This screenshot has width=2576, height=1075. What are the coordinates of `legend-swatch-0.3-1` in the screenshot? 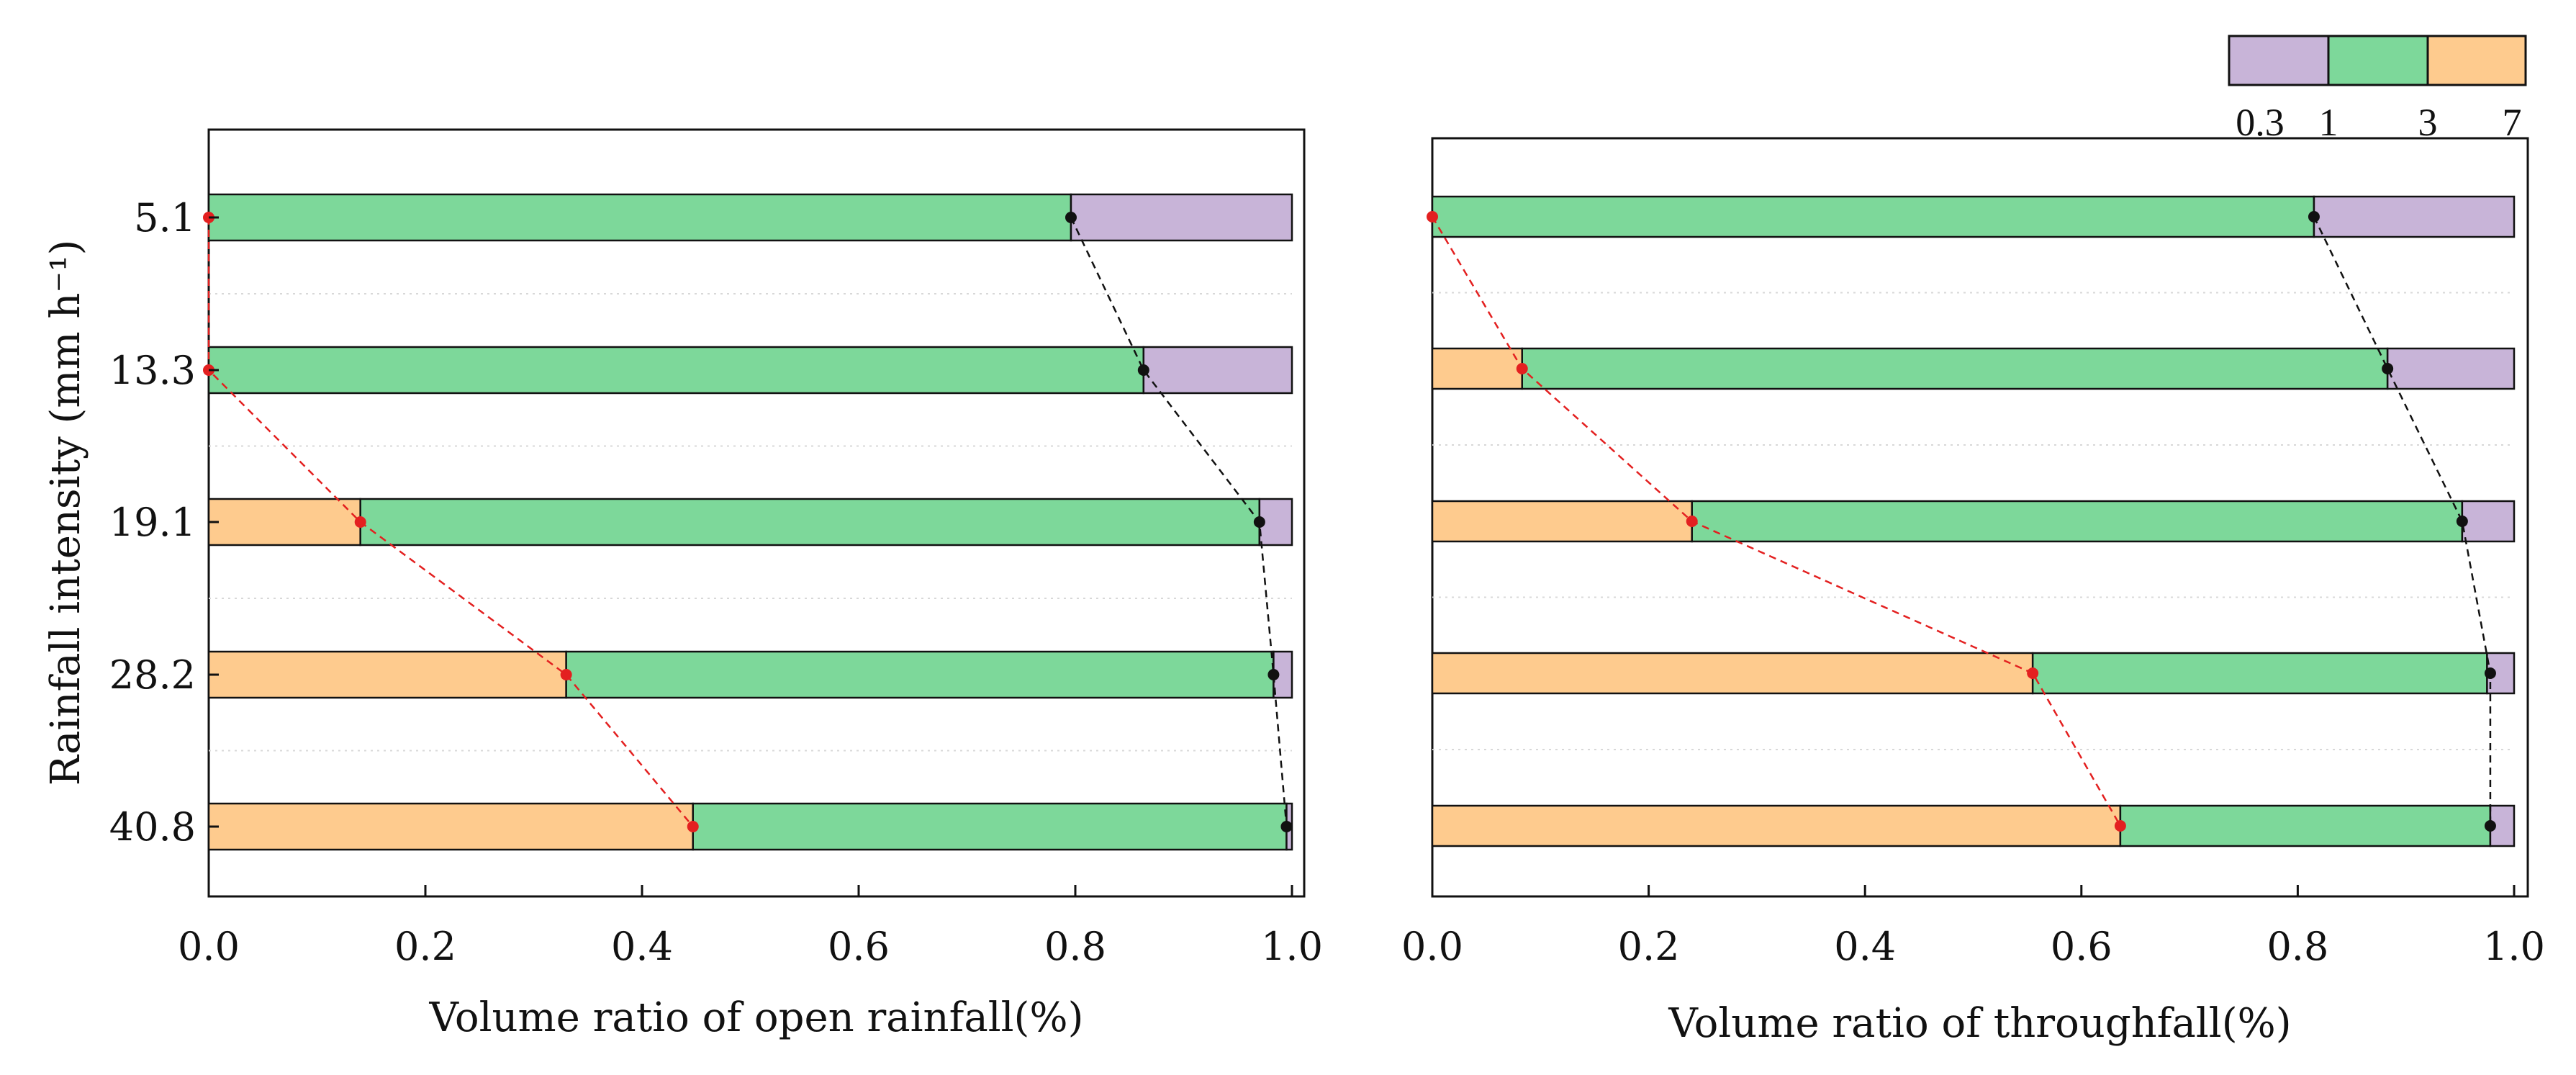 It's located at (2279, 61).